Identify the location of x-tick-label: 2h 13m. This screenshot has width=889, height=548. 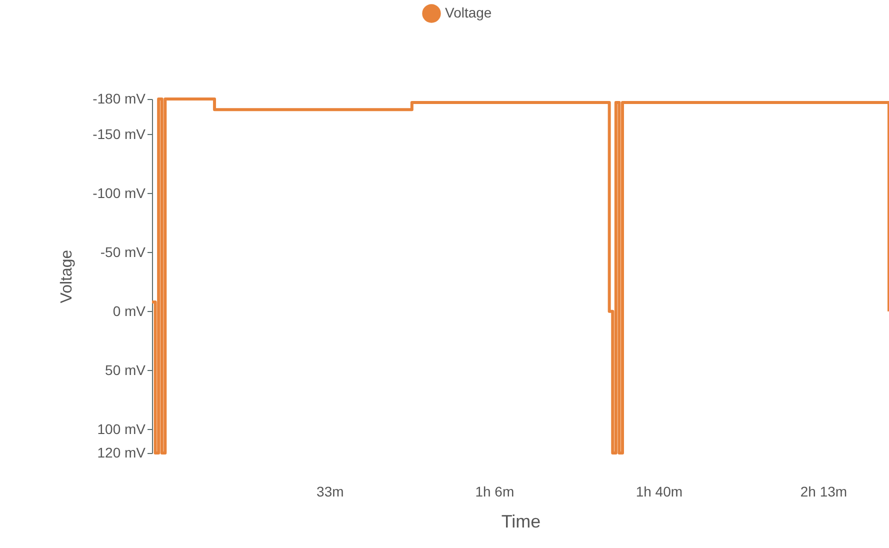
(824, 492).